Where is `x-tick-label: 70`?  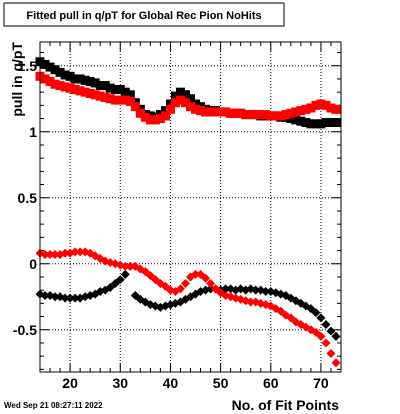
x-tick-label: 70 is located at coordinates (321, 383).